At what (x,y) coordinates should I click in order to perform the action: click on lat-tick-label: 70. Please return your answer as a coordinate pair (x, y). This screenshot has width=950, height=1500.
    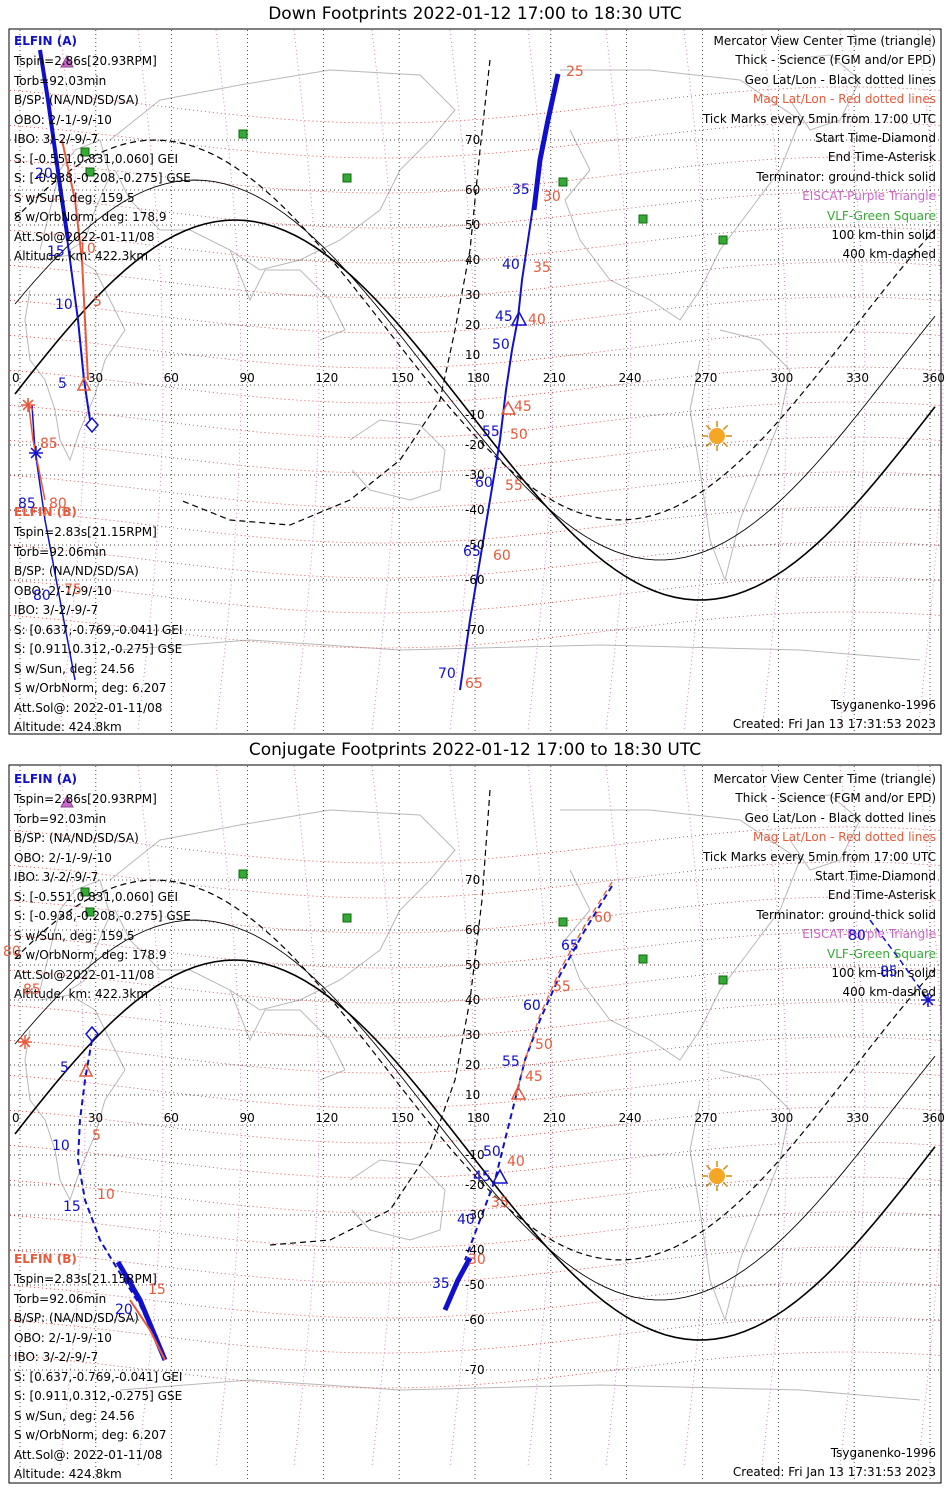
    Looking at the image, I should click on (473, 880).